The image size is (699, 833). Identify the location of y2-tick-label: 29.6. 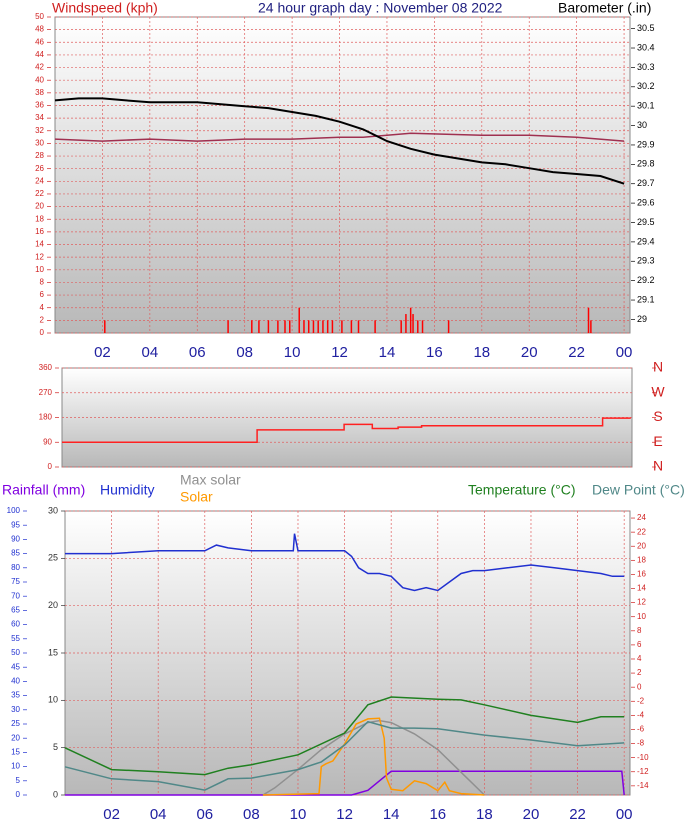
(646, 202).